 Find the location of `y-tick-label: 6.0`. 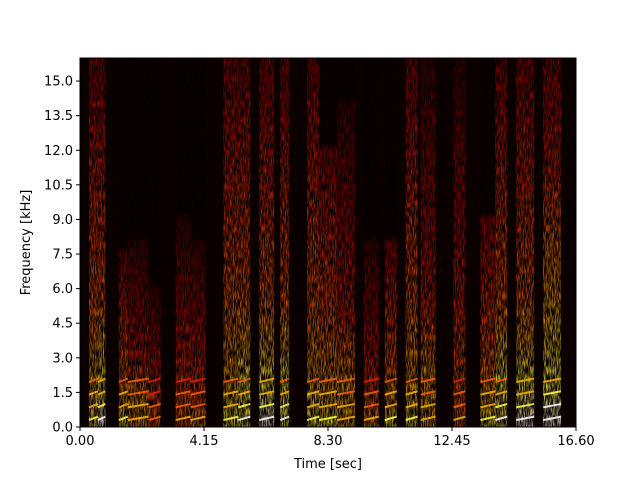

y-tick-label: 6.0 is located at coordinates (62, 289).